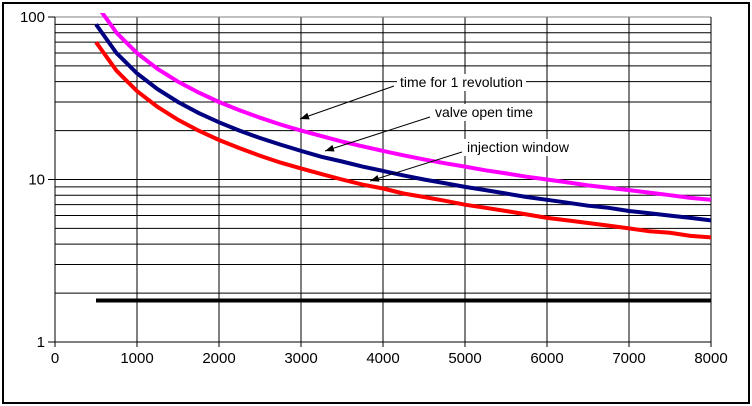 The height and width of the screenshot is (406, 752). What do you see at coordinates (218, 358) in the screenshot?
I see `x-tick-label: 2000` at bounding box center [218, 358].